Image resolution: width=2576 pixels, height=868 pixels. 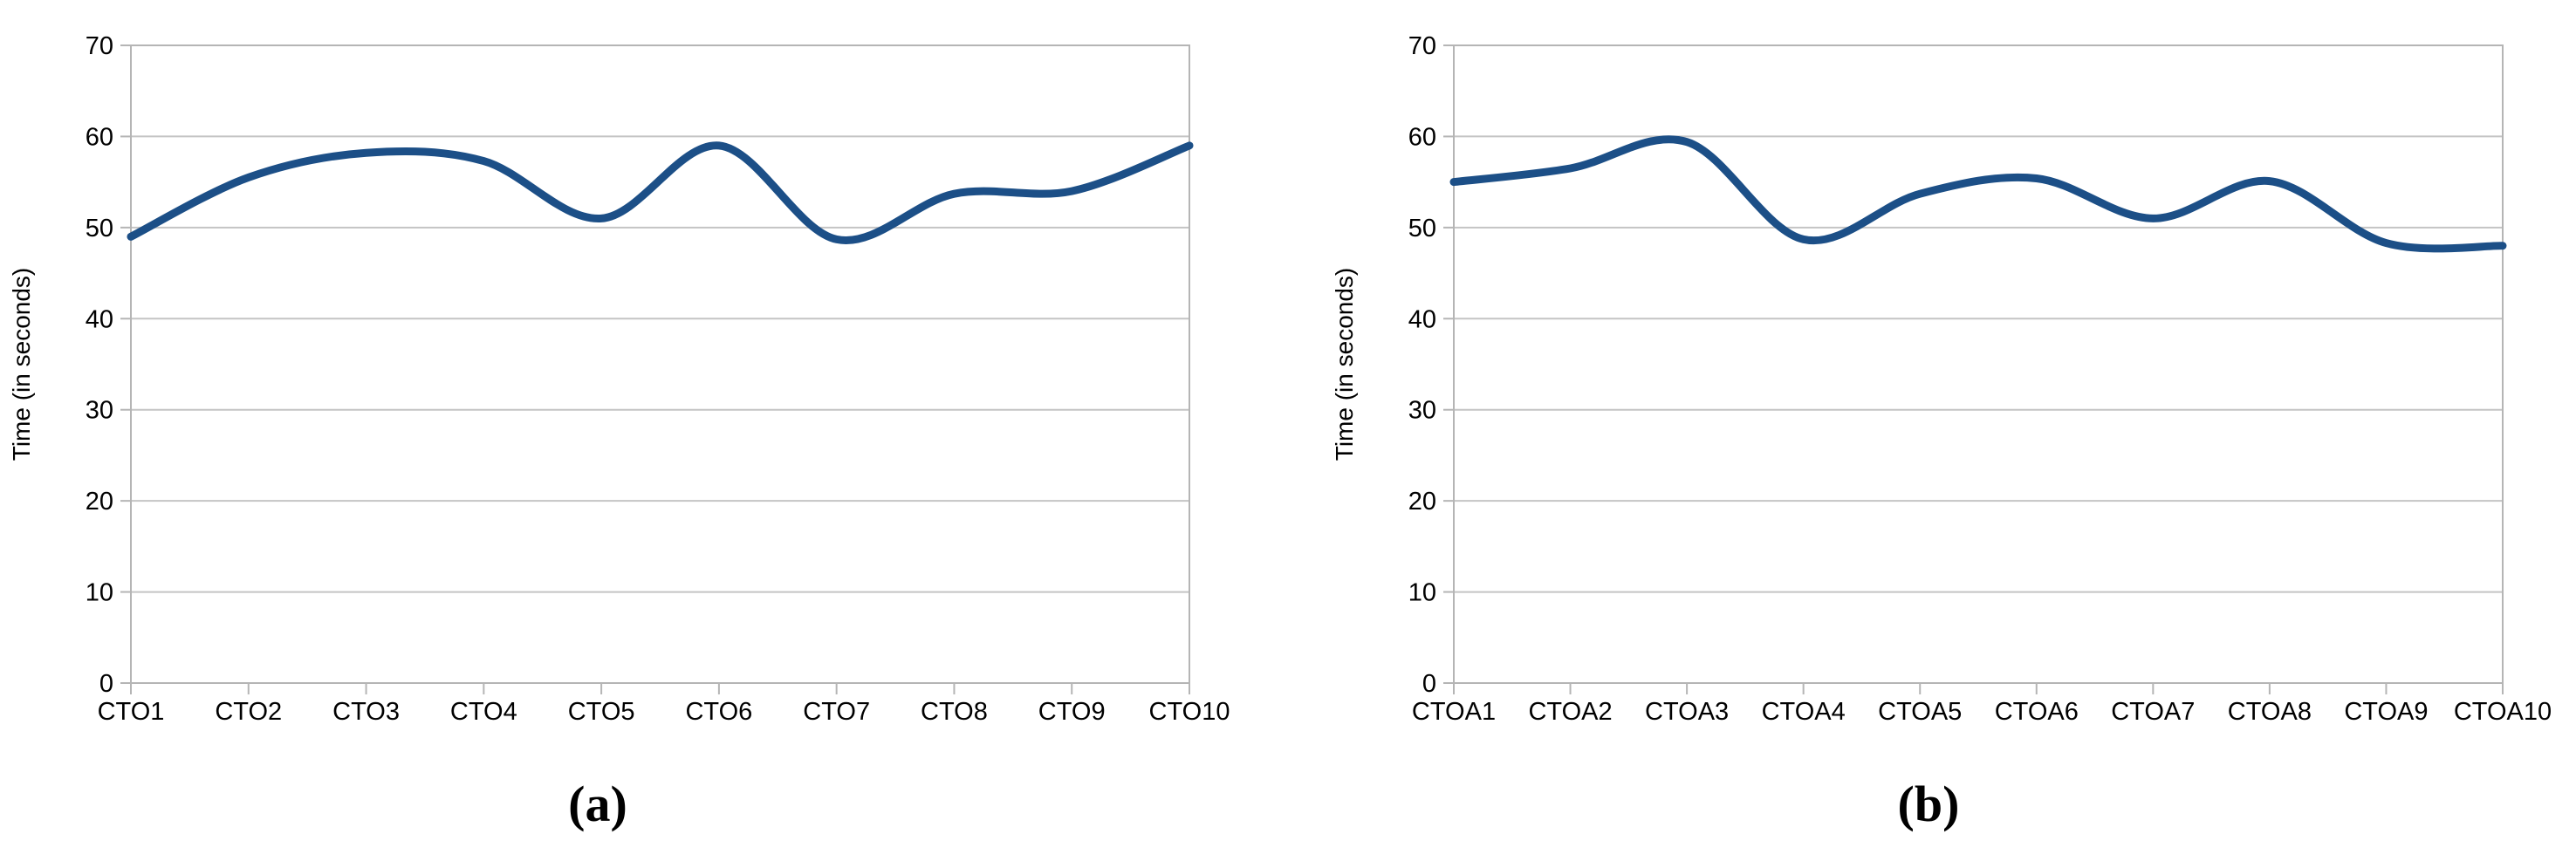 What do you see at coordinates (366, 712) in the screenshot?
I see `x-tick-label: CTO3` at bounding box center [366, 712].